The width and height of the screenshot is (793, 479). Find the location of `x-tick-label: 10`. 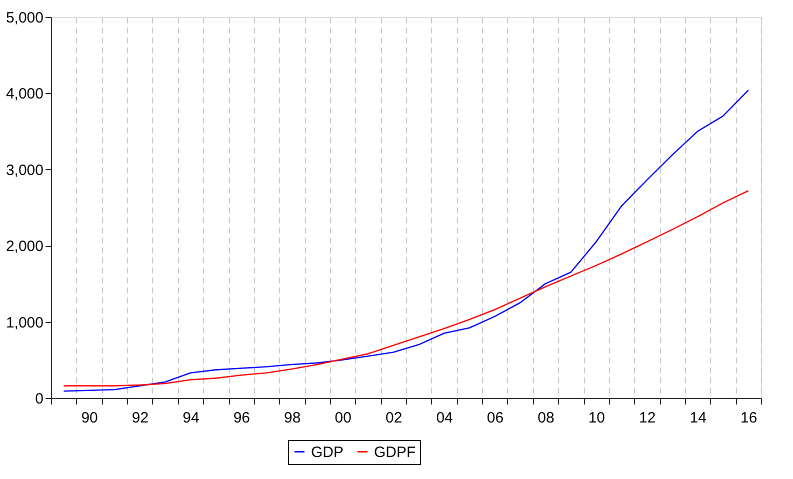

x-tick-label: 10 is located at coordinates (597, 418).